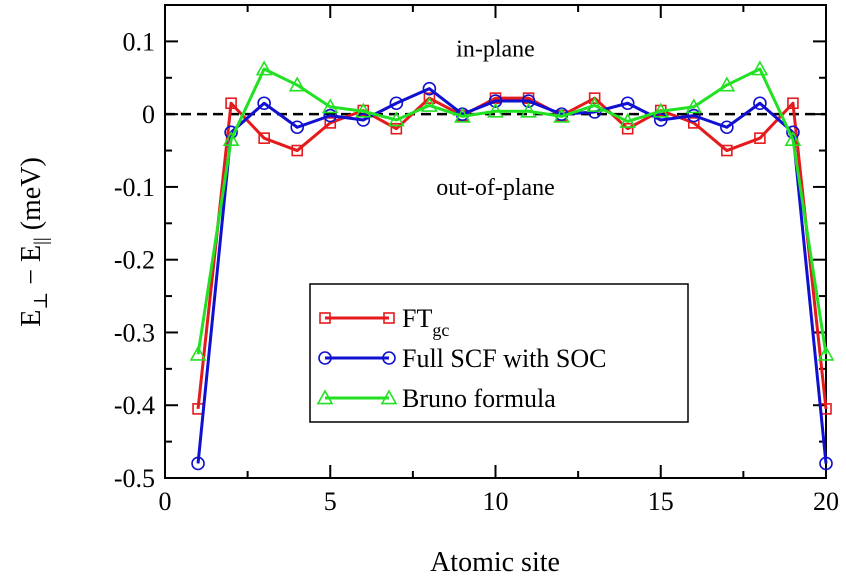 This screenshot has height=582, width=846. I want to click on annotation-1: out-of-plane, so click(495, 188).